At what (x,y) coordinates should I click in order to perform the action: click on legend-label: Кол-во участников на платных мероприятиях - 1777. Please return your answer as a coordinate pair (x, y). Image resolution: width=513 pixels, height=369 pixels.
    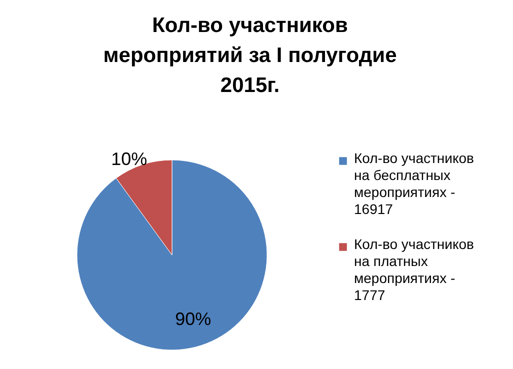
    Looking at the image, I should click on (414, 269).